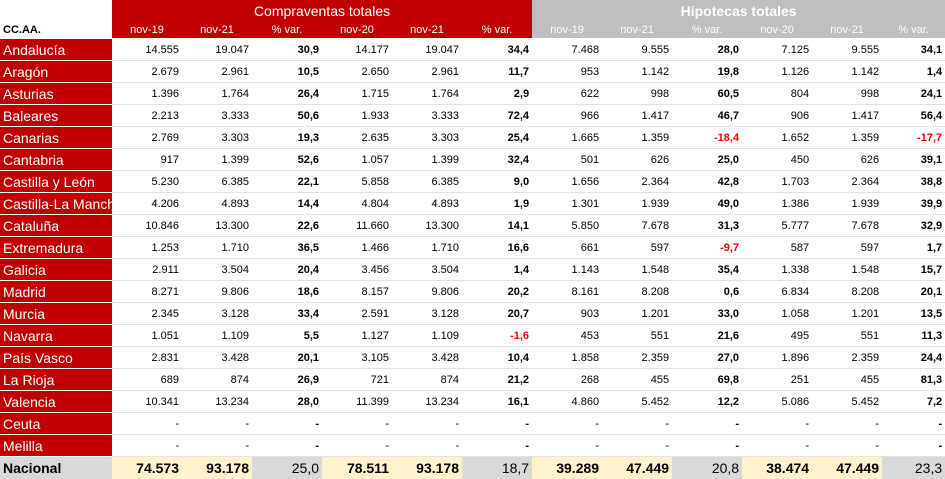 Image resolution: width=945 pixels, height=479 pixels. What do you see at coordinates (567, 30) in the screenshot?
I see `column-header: nov-19` at bounding box center [567, 30].